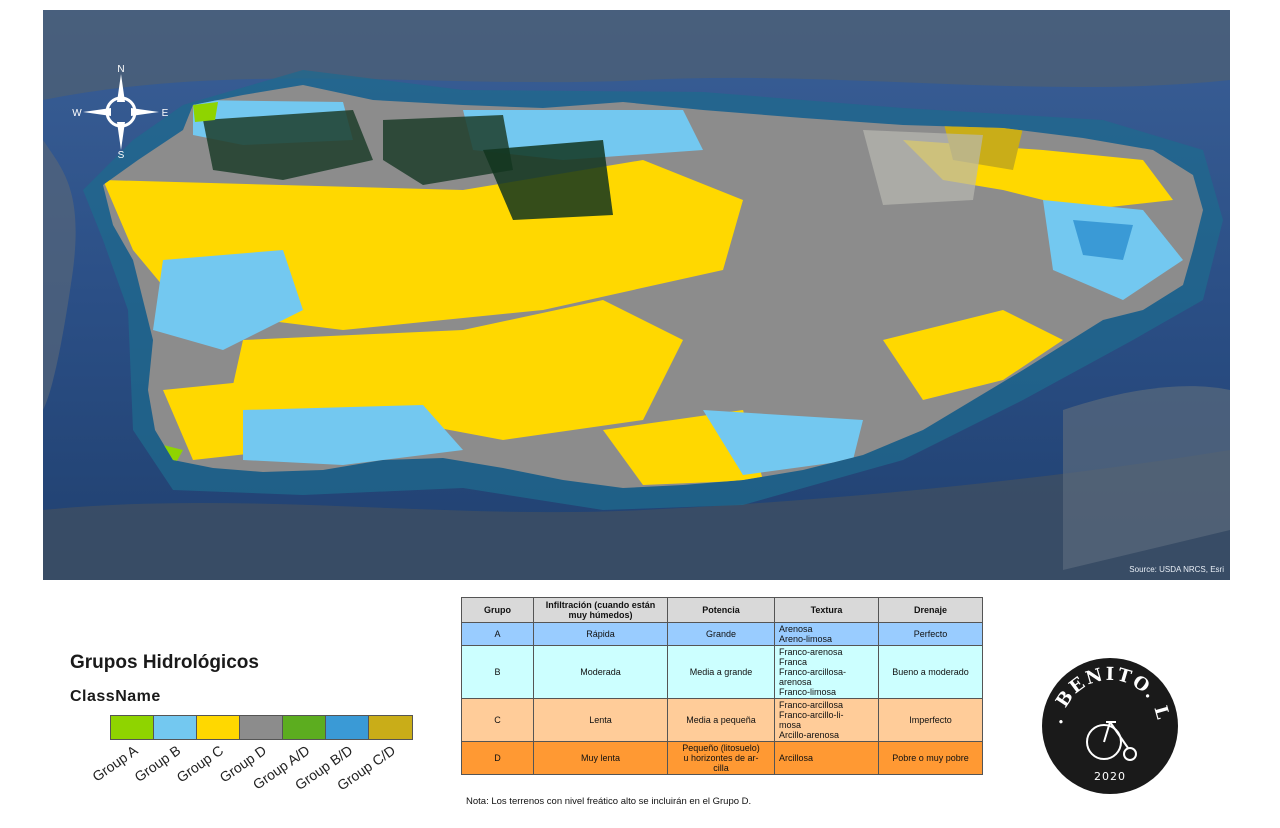  What do you see at coordinates (826, 634) in the screenshot?
I see `cell-textura: Arenosa Areno-limosa` at bounding box center [826, 634].